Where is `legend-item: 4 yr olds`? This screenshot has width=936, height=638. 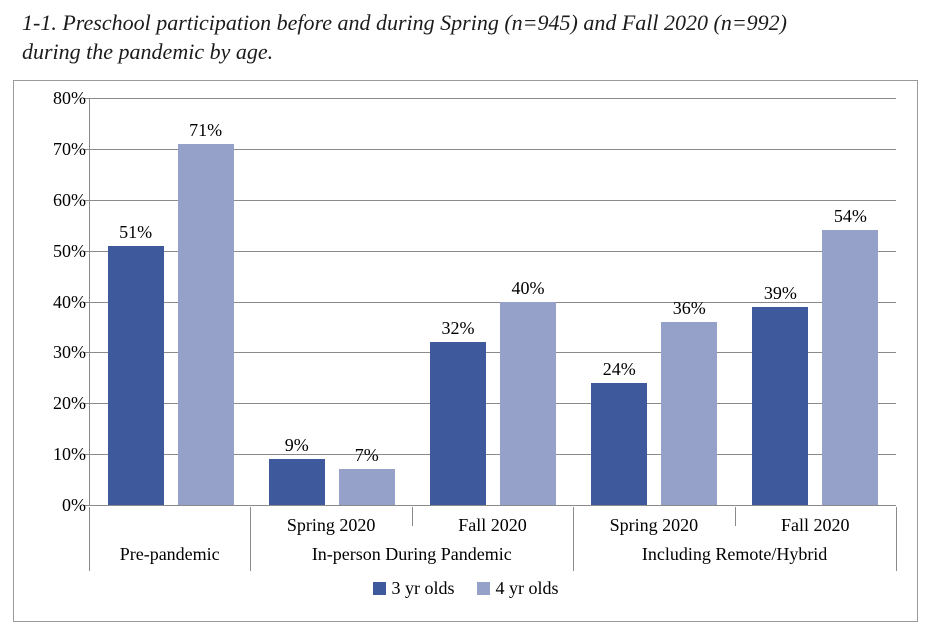 legend-item: 4 yr olds is located at coordinates (517, 588).